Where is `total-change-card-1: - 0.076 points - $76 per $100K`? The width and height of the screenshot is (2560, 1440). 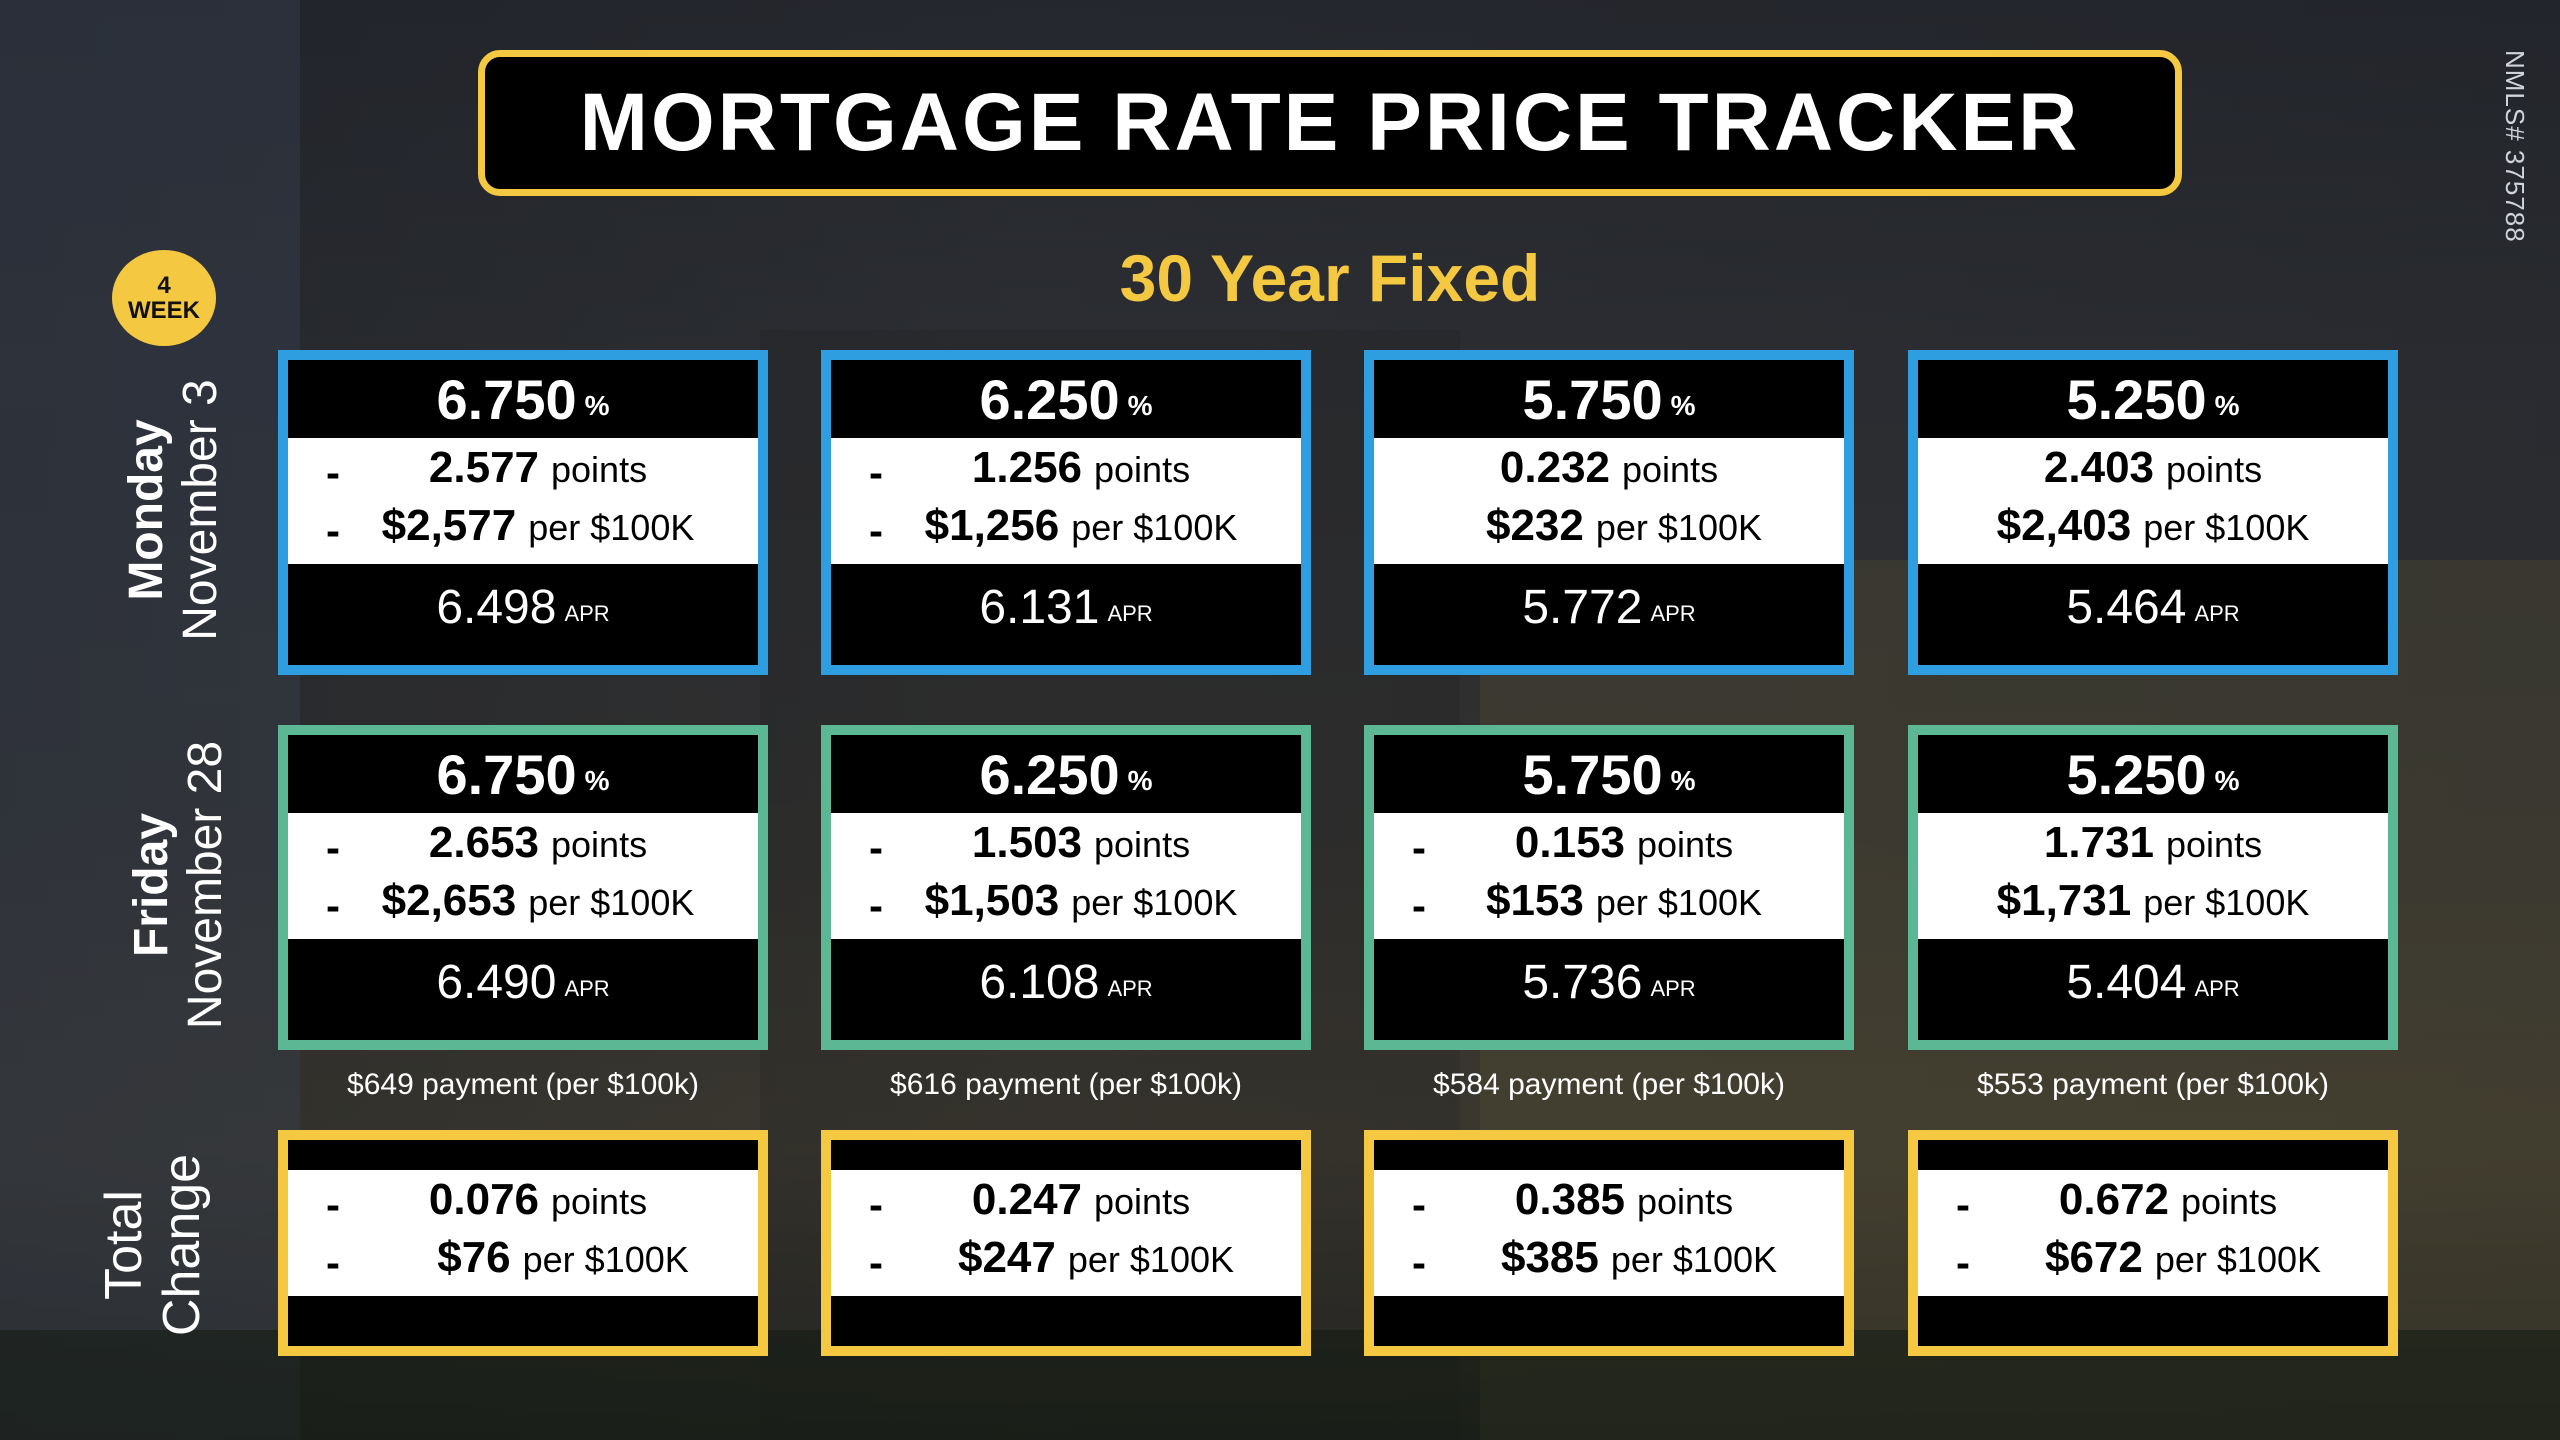
total-change-card-1: - 0.076 points - $76 per $100K is located at coordinates (523, 1243).